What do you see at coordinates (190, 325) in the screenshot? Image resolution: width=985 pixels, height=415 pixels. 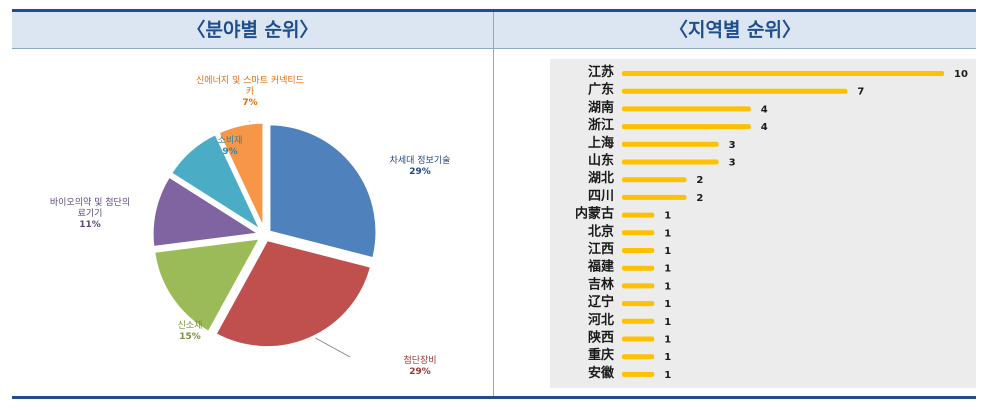 I see `pie-slice-label: 신소재` at bounding box center [190, 325].